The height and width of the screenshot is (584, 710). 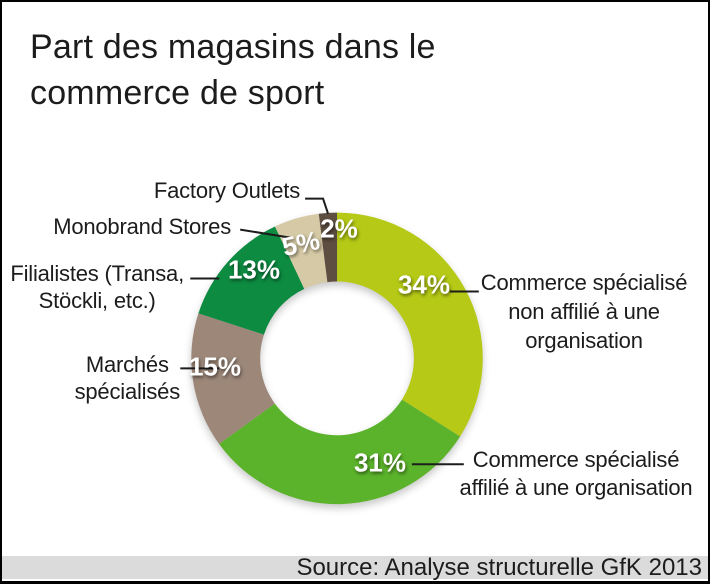 I want to click on callout-filialistes: Filialistes (Transa, Stöckli, etc.), so click(x=97, y=287).